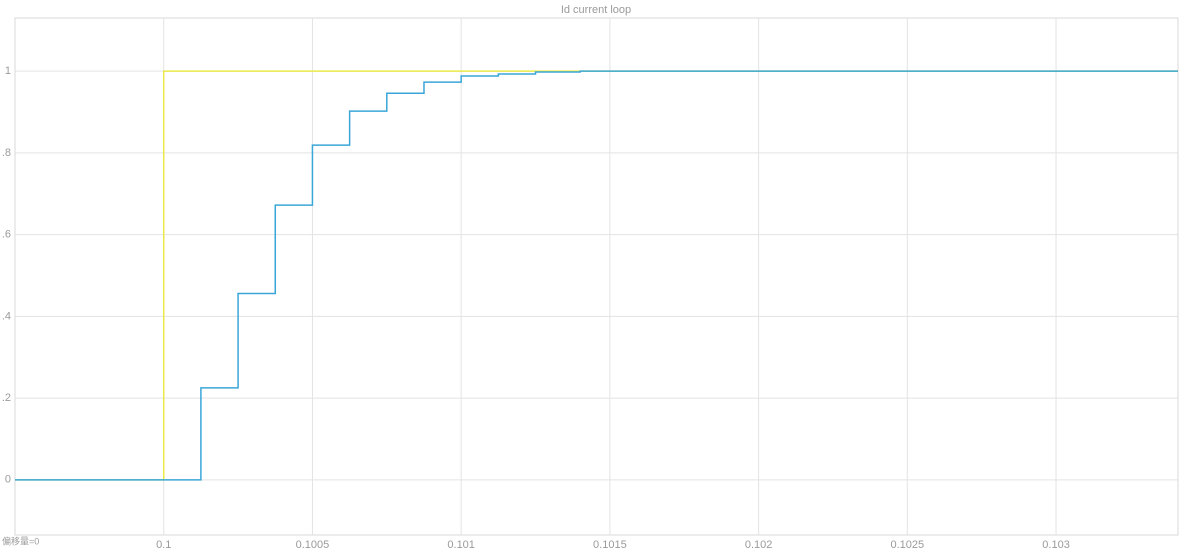 The width and height of the screenshot is (1192, 550). I want to click on y-tick-label: 0, so click(8, 480).